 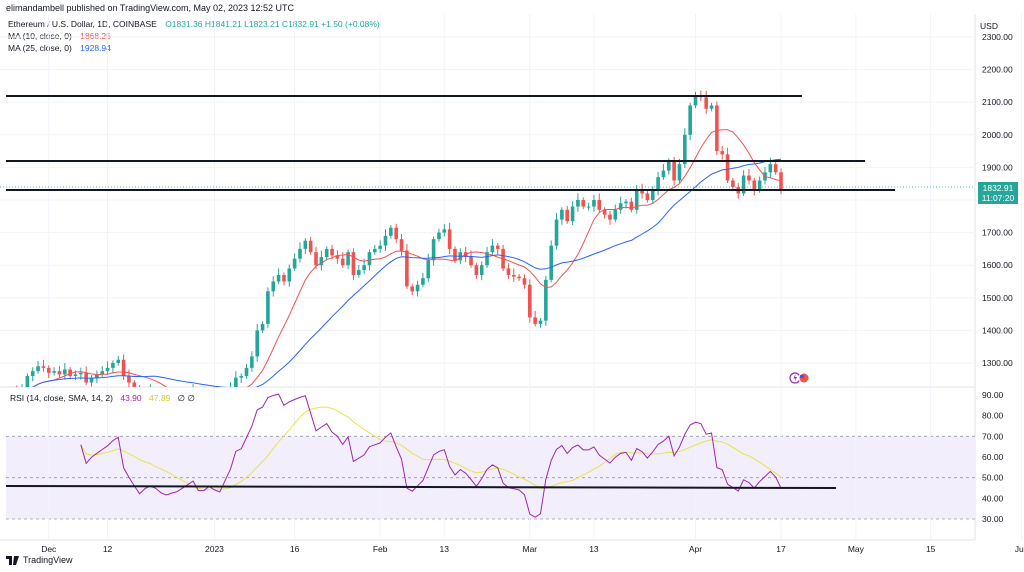 What do you see at coordinates (997, 37) in the screenshot?
I see `price-tick-label: 2300.00` at bounding box center [997, 37].